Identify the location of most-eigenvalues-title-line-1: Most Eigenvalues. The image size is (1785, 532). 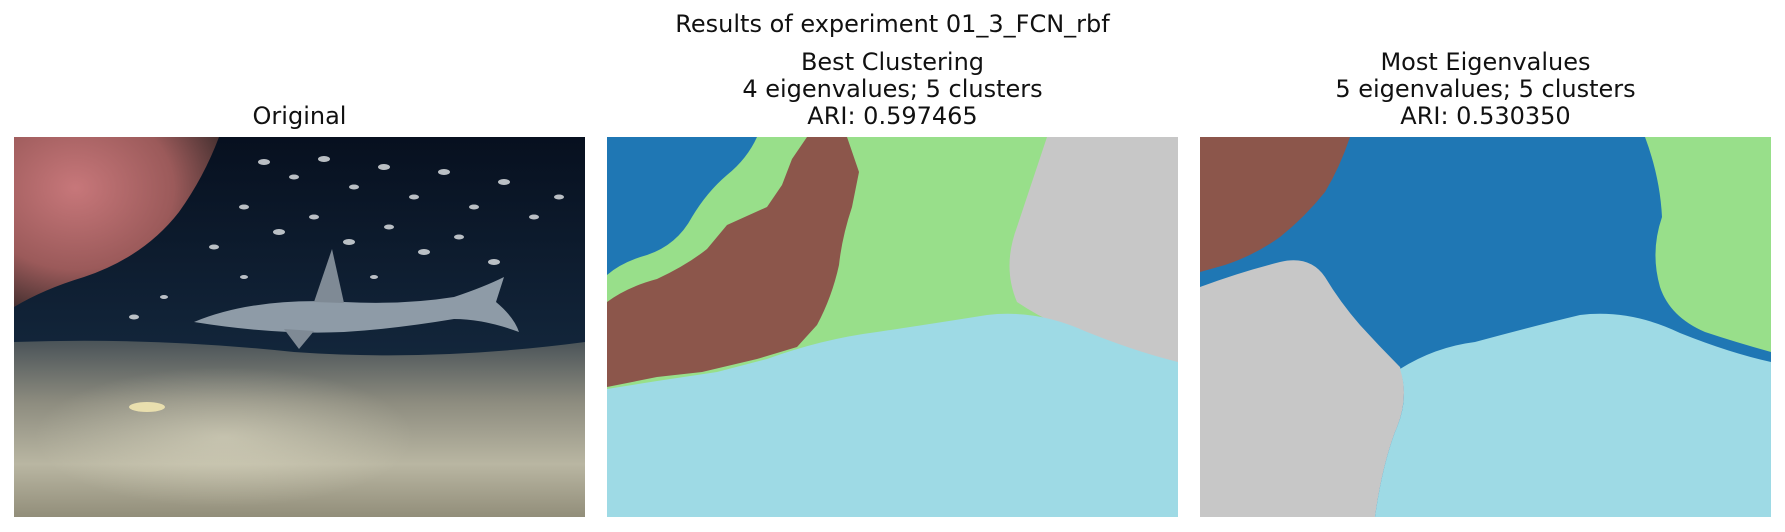
(1485, 62).